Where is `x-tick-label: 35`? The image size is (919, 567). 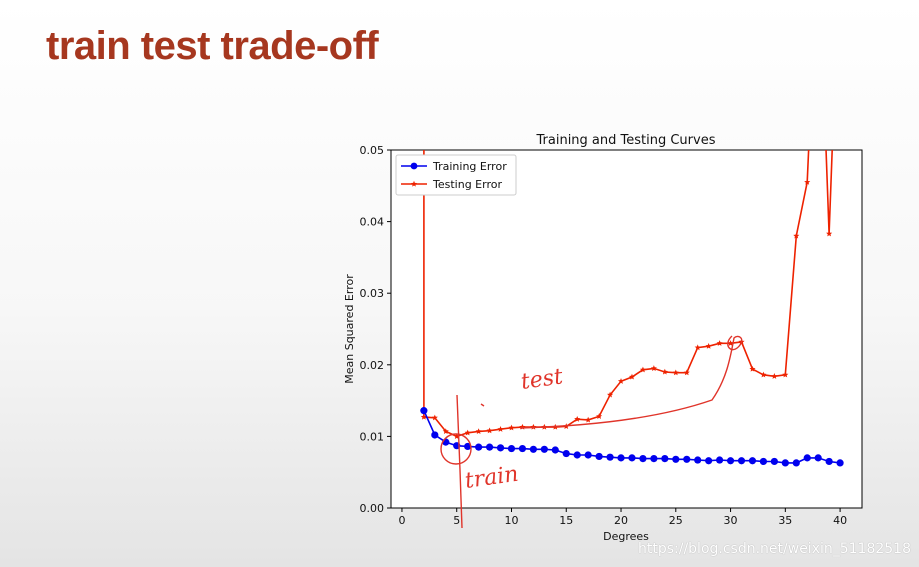
x-tick-label: 35 is located at coordinates (785, 520).